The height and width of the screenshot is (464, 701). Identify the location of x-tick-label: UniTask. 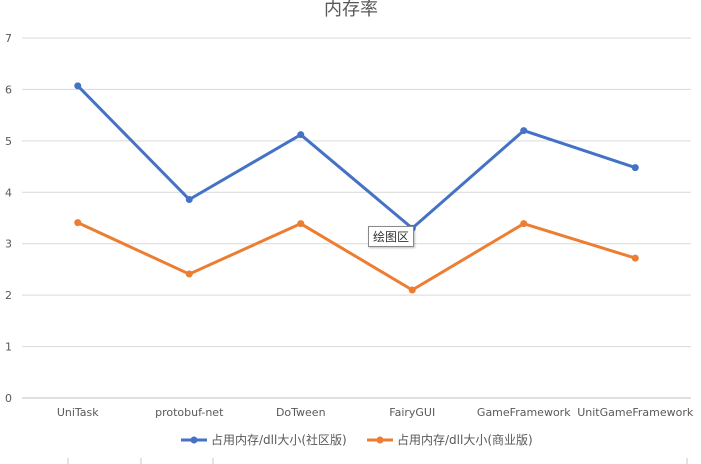
(78, 412).